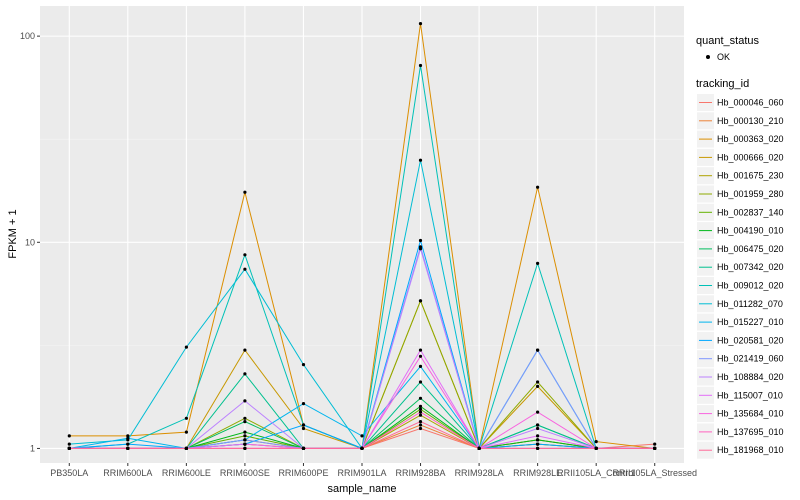 The width and height of the screenshot is (800, 500). I want to click on legend-label-series: Hb_181968_010, so click(750, 450).